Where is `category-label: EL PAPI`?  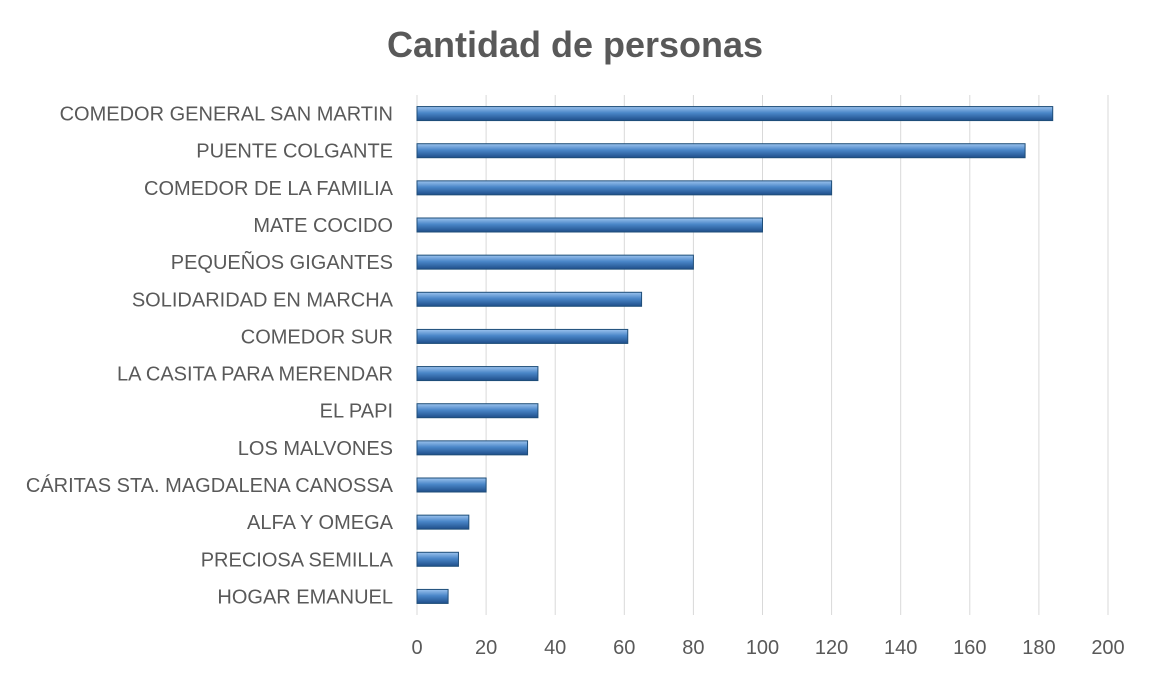
category-label: EL PAPI is located at coordinates (356, 412).